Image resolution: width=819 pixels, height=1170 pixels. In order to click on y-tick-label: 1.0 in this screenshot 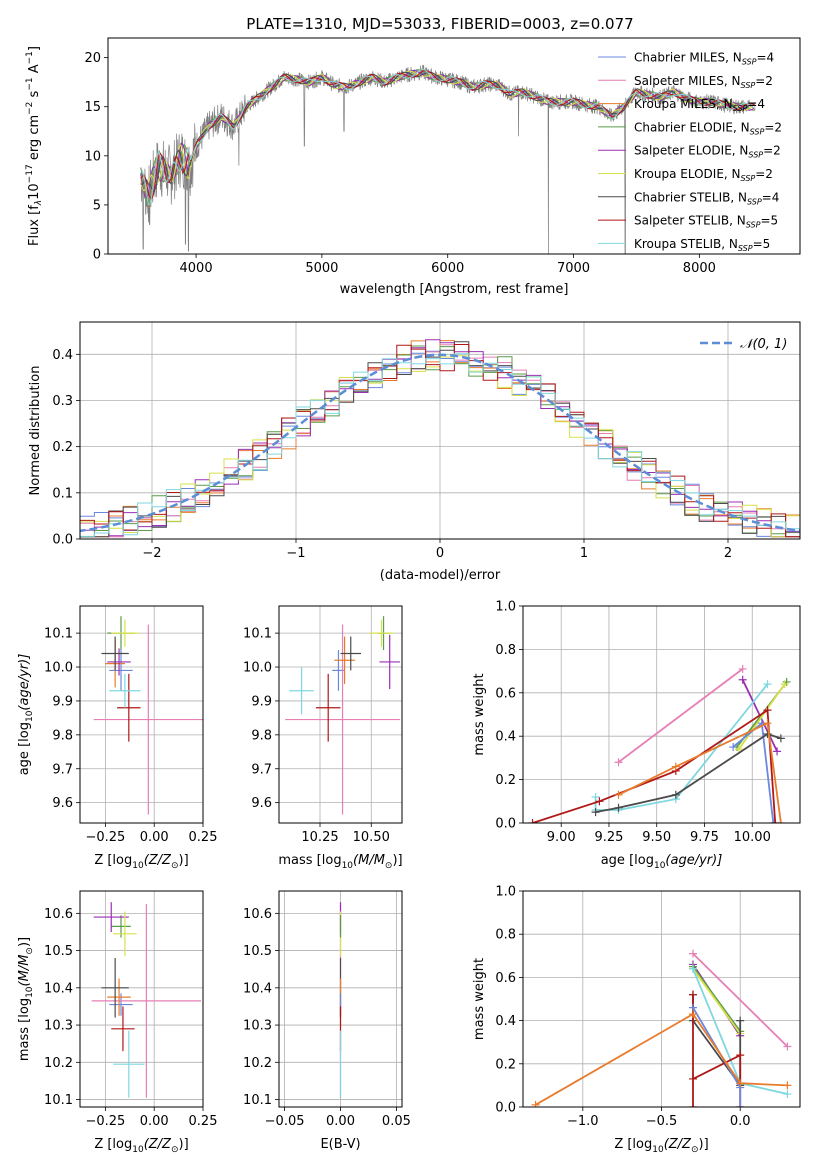, I will do `click(505, 892)`.